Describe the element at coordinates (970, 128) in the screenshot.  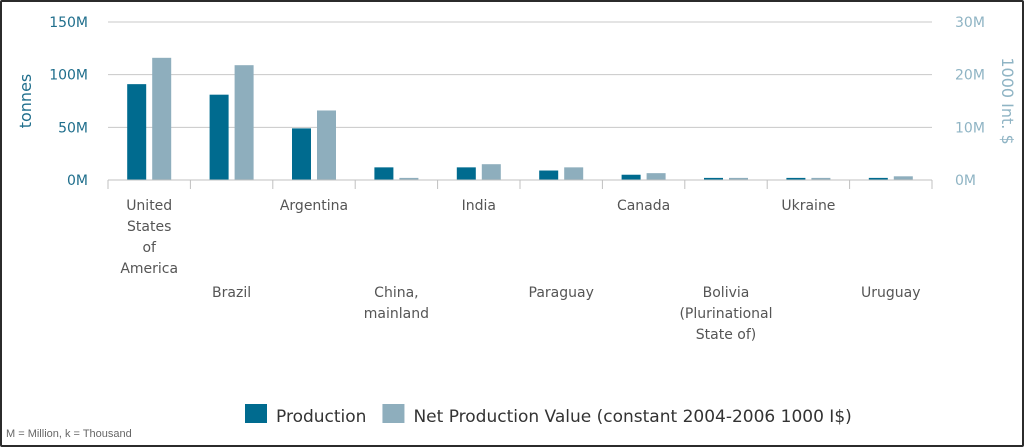
I see `y-right-tick-label: 10M` at that location.